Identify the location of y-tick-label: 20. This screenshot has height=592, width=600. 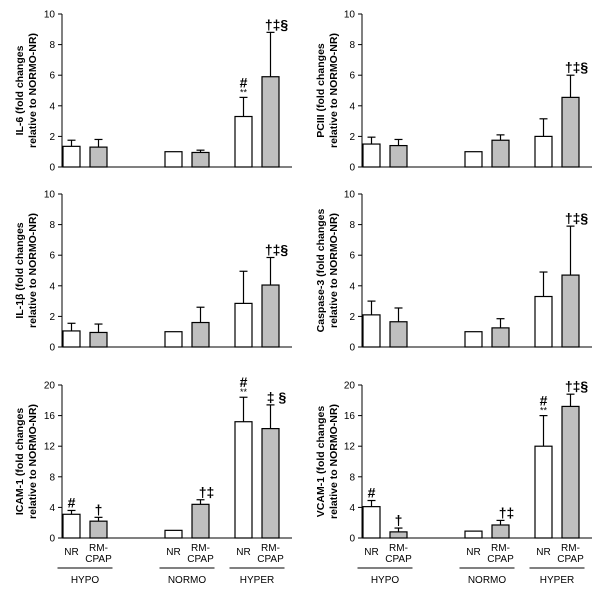
(50, 386).